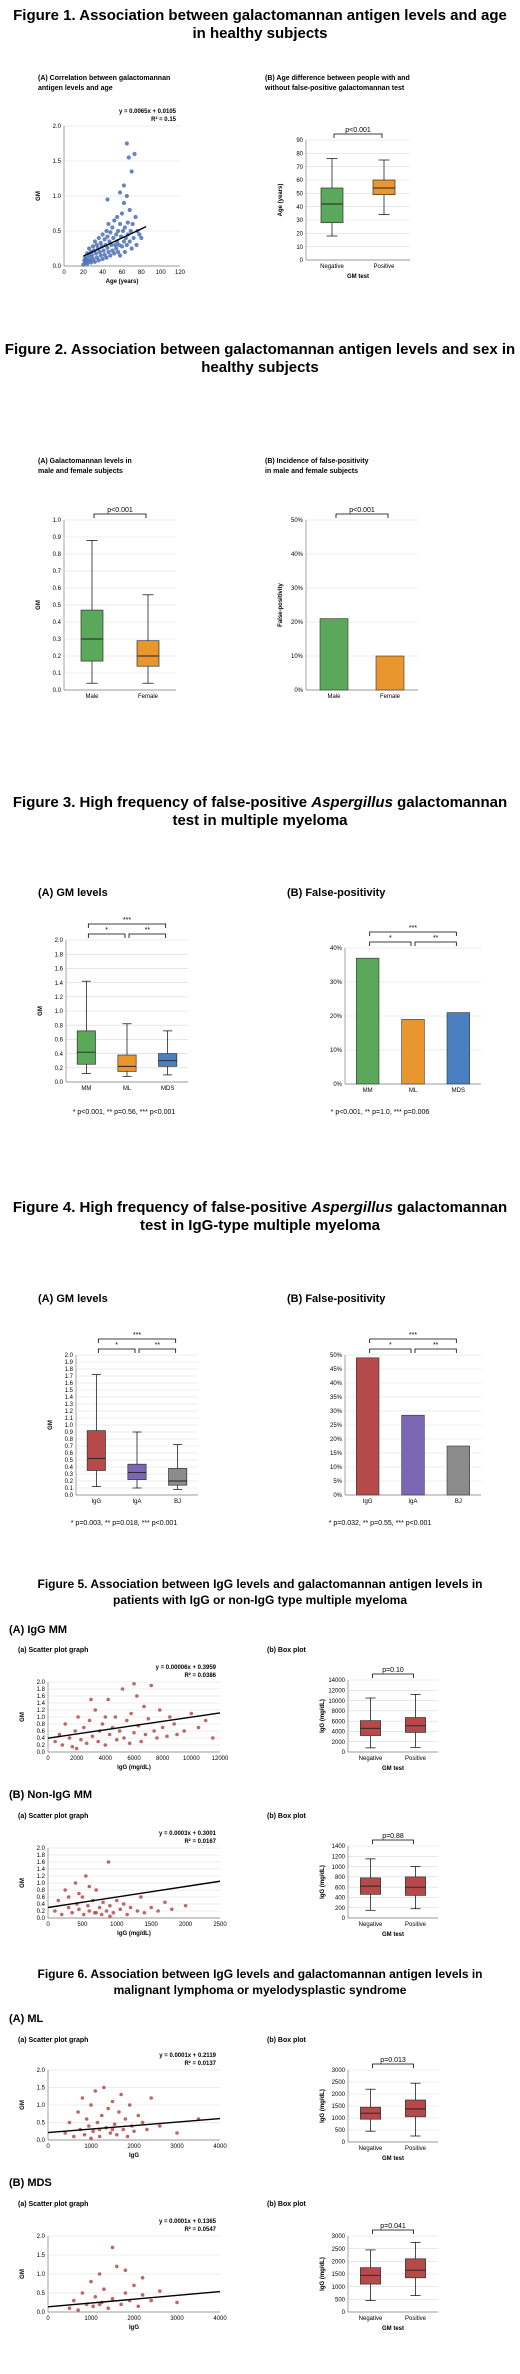 This screenshot has height=2374, width=520. I want to click on y-tick-label: 1000, so click(339, 2288).